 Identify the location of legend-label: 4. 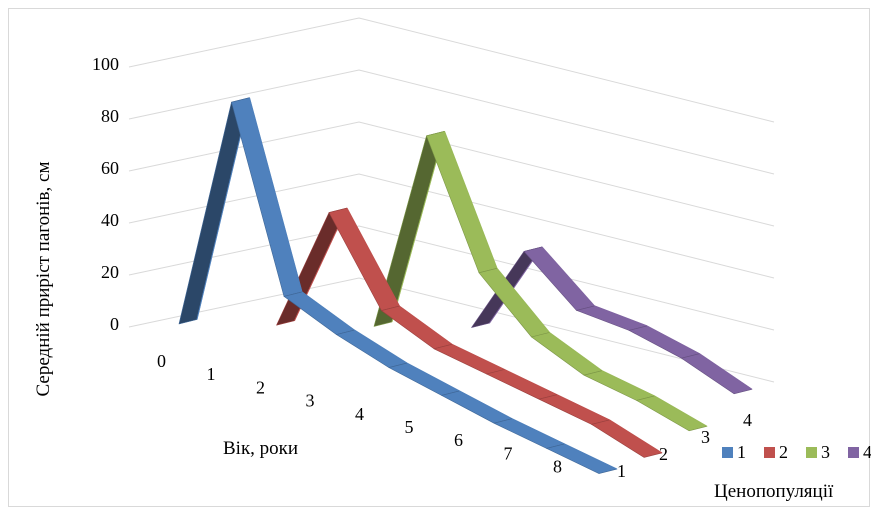
(867, 452).